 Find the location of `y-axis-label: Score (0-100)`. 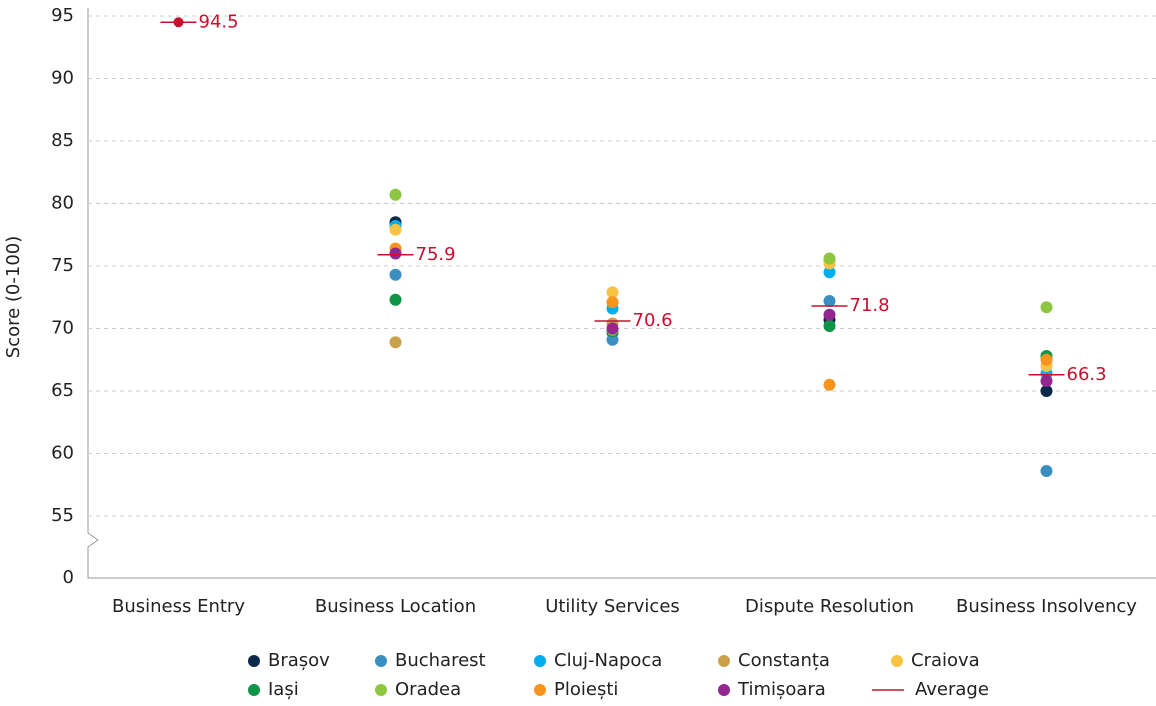

y-axis-label: Score (0-100) is located at coordinates (13, 297).